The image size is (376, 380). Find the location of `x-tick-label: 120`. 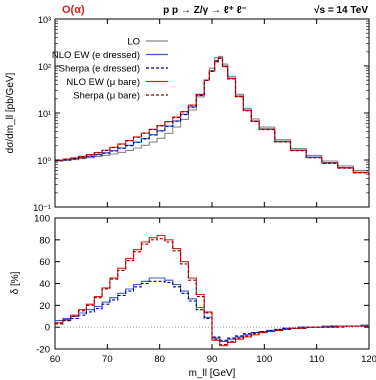

x-tick-label: 120 is located at coordinates (368, 359).